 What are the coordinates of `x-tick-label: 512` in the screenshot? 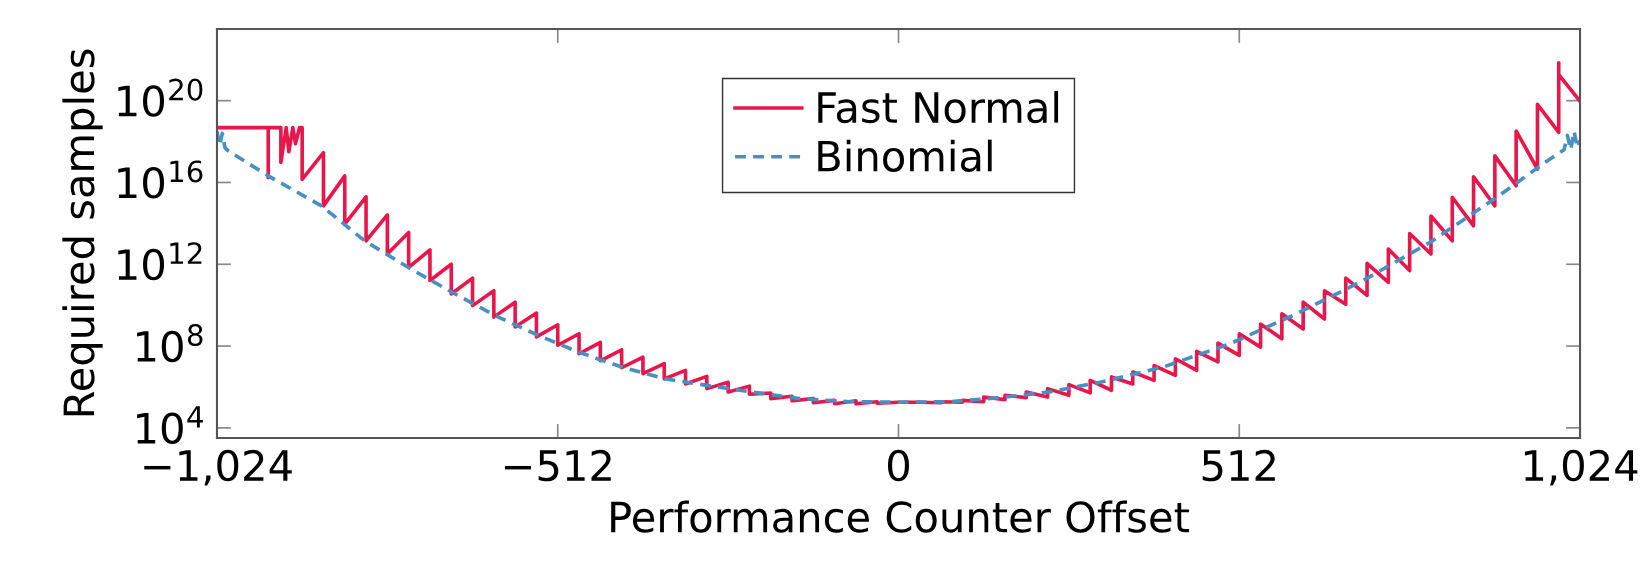 It's located at (1238, 465).